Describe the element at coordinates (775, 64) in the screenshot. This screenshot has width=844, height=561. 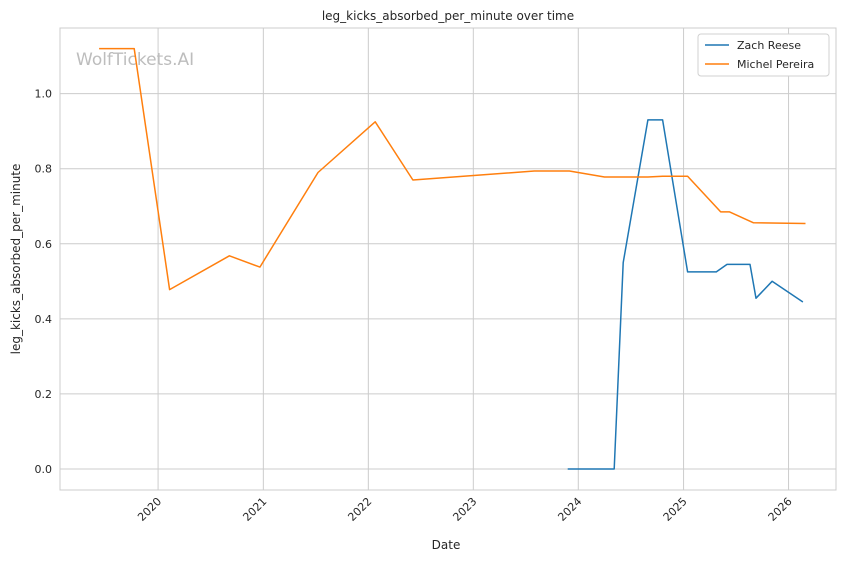
I see `legend-label-michel-pereira: Michel Pereira` at that location.